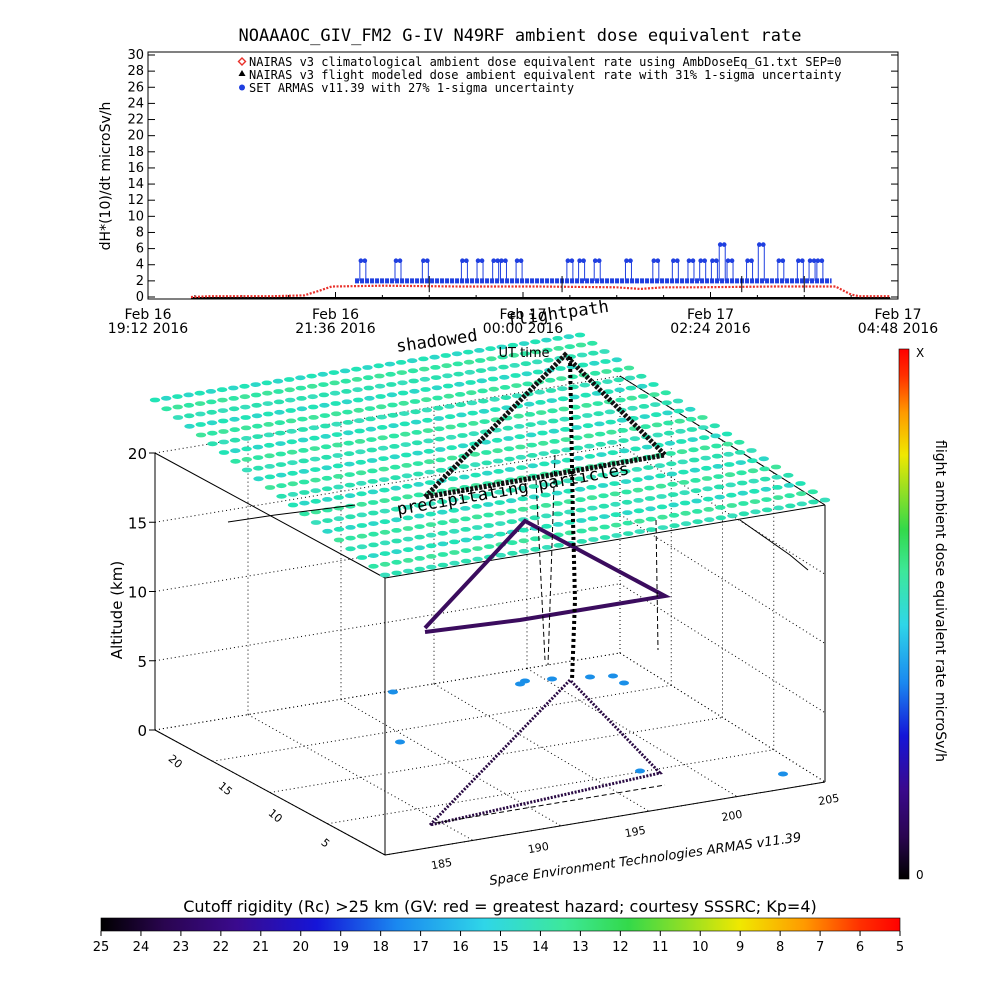  I want to click on cutoff-tick-label: 12, so click(620, 947).